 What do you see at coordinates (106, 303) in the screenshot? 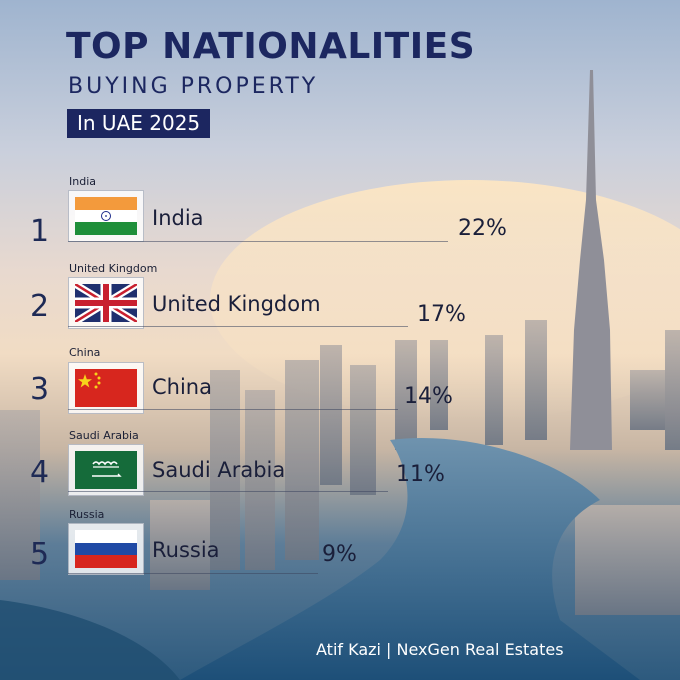
I see `uk-flag` at bounding box center [106, 303].